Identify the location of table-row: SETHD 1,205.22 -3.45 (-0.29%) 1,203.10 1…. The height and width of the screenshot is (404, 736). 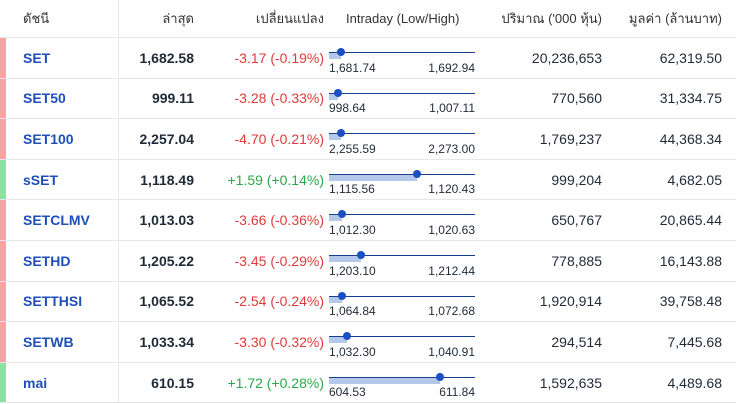
(368, 261).